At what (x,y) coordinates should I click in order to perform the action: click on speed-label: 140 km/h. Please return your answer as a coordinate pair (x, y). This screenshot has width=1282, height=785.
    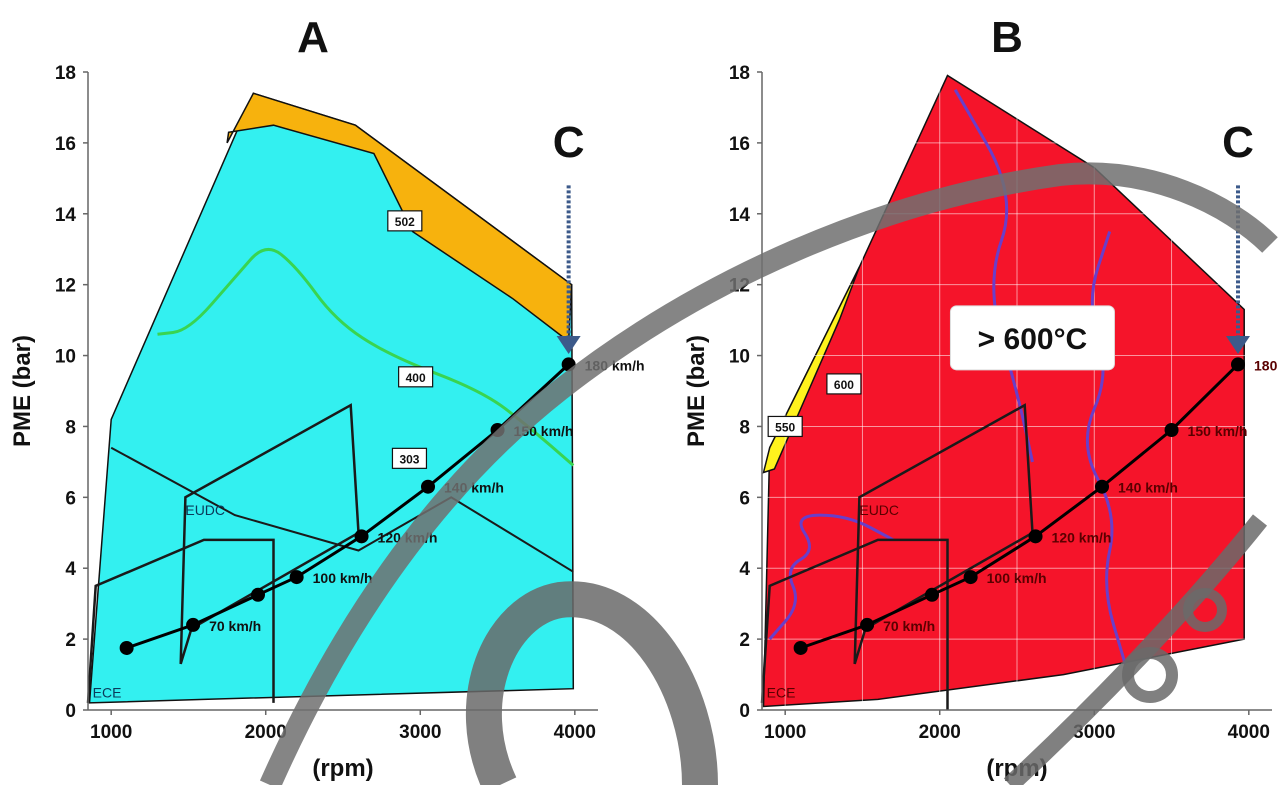
    Looking at the image, I should click on (1148, 488).